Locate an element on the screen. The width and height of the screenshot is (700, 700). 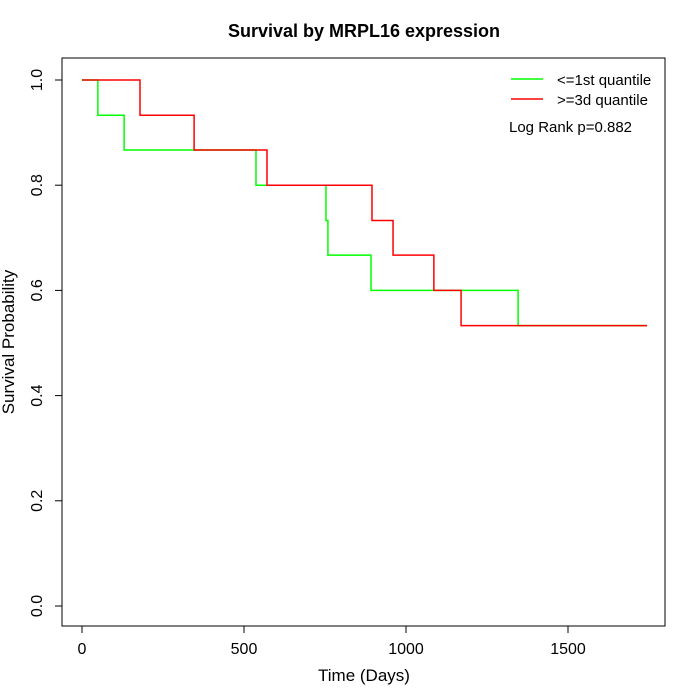
y-axis-label: Survival Probability is located at coordinates (9, 341).